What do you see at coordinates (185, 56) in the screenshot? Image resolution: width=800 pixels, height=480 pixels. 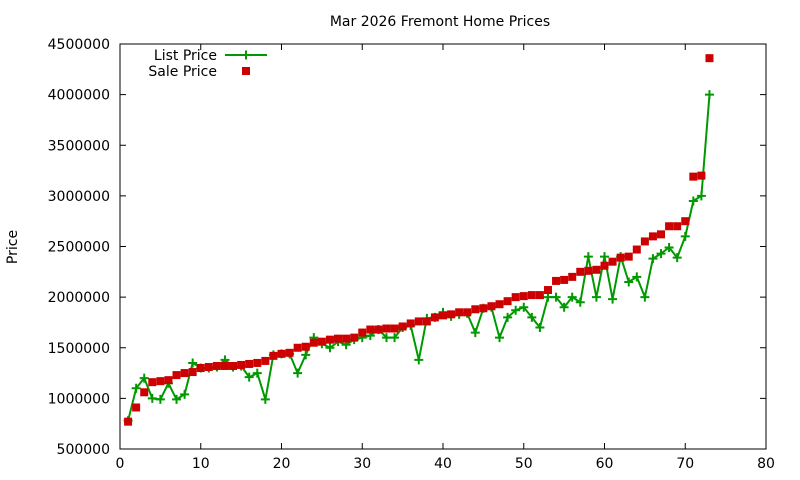 I see `legend-label-list-price: List Price` at bounding box center [185, 56].